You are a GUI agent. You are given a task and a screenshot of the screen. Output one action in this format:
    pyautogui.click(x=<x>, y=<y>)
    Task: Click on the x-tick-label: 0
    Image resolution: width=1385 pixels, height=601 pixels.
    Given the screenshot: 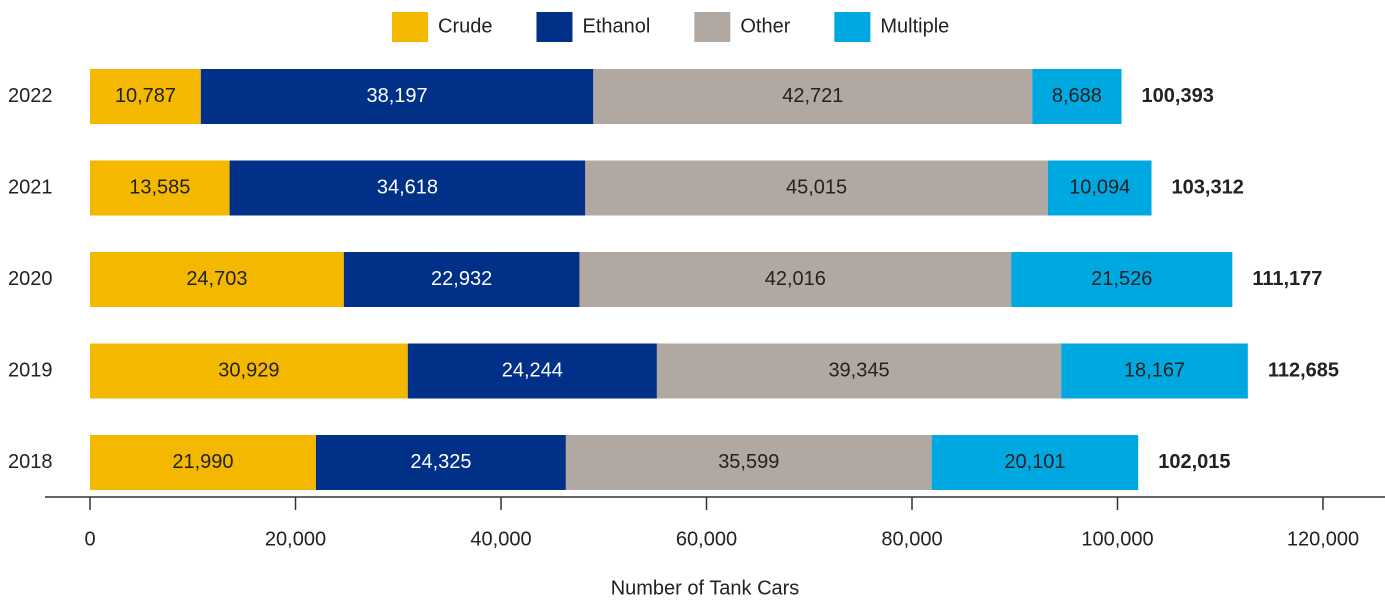 What is the action you would take?
    pyautogui.click(x=89, y=539)
    